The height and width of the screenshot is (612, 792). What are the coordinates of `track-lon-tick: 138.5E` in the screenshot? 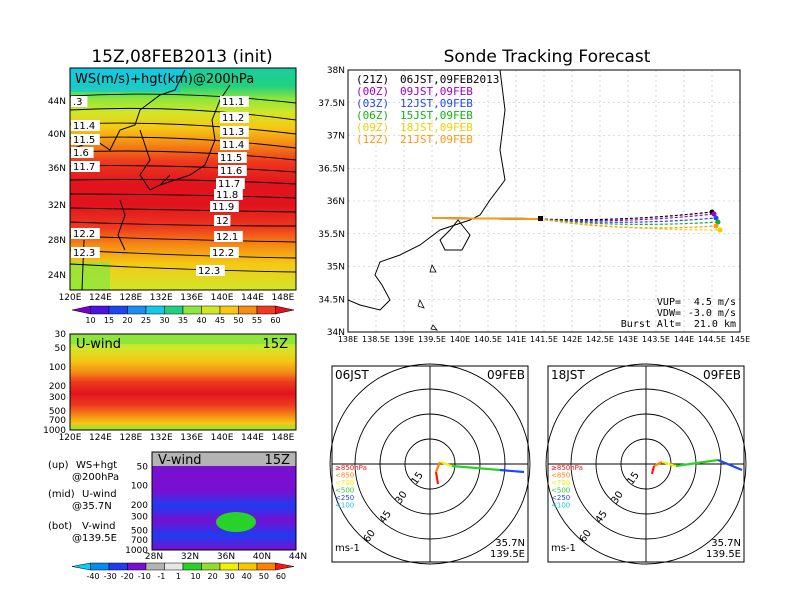 It's located at (376, 339).